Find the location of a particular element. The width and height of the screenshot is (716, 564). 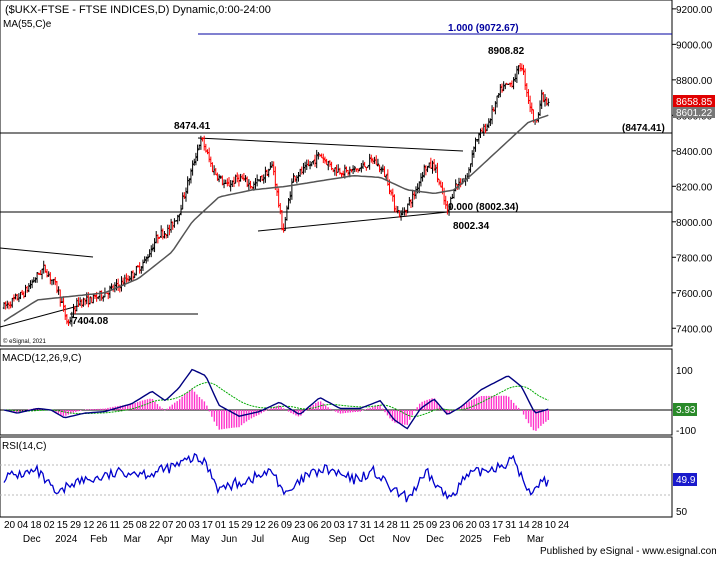

last-price-tag is located at coordinates (694, 101).